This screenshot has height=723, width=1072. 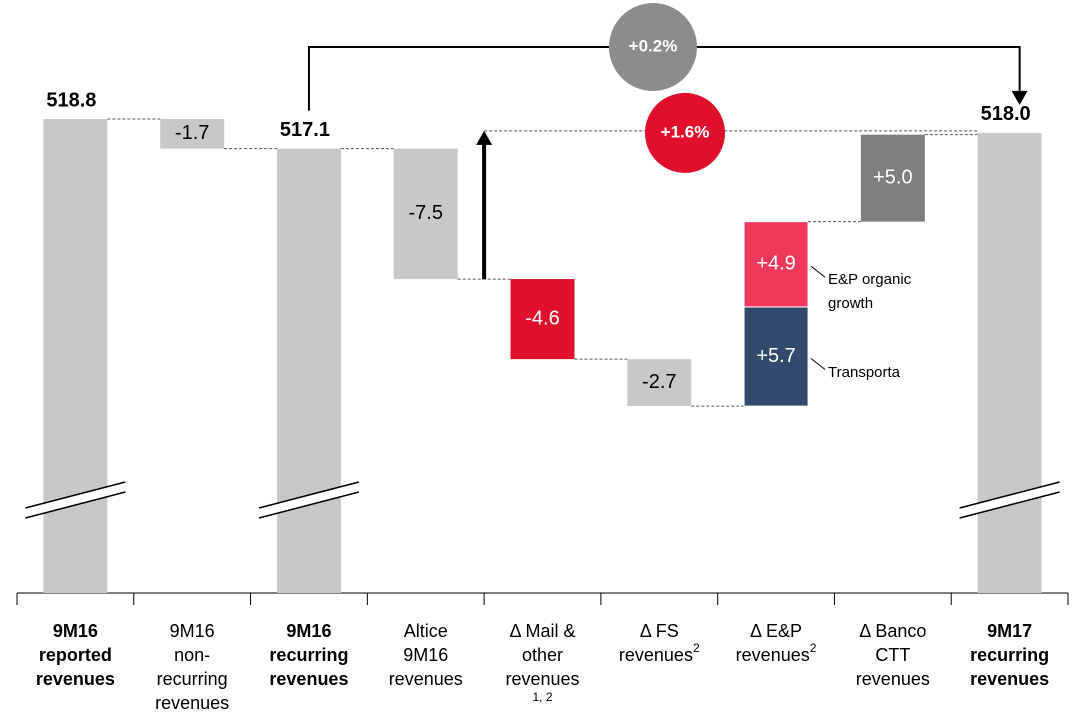 I want to click on x-tick-label-line: Δ Mail &, so click(x=542, y=631).